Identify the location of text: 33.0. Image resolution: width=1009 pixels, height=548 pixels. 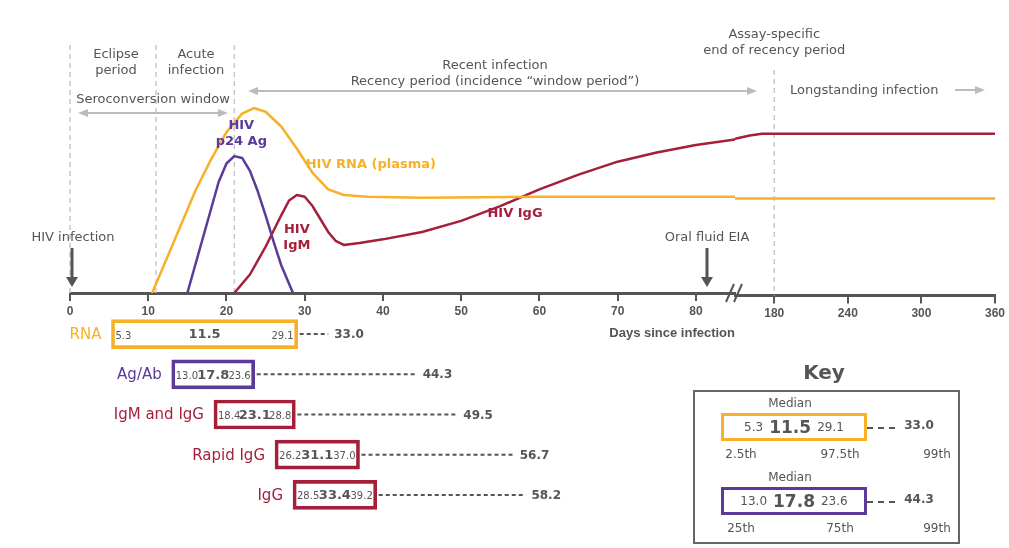
(919, 425).